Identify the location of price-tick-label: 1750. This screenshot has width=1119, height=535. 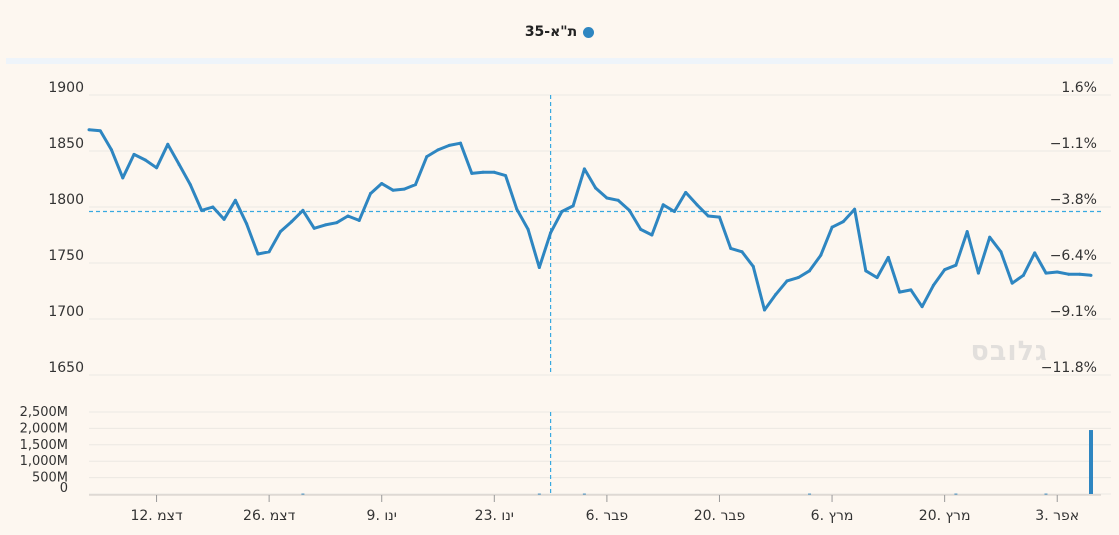
(66, 256).